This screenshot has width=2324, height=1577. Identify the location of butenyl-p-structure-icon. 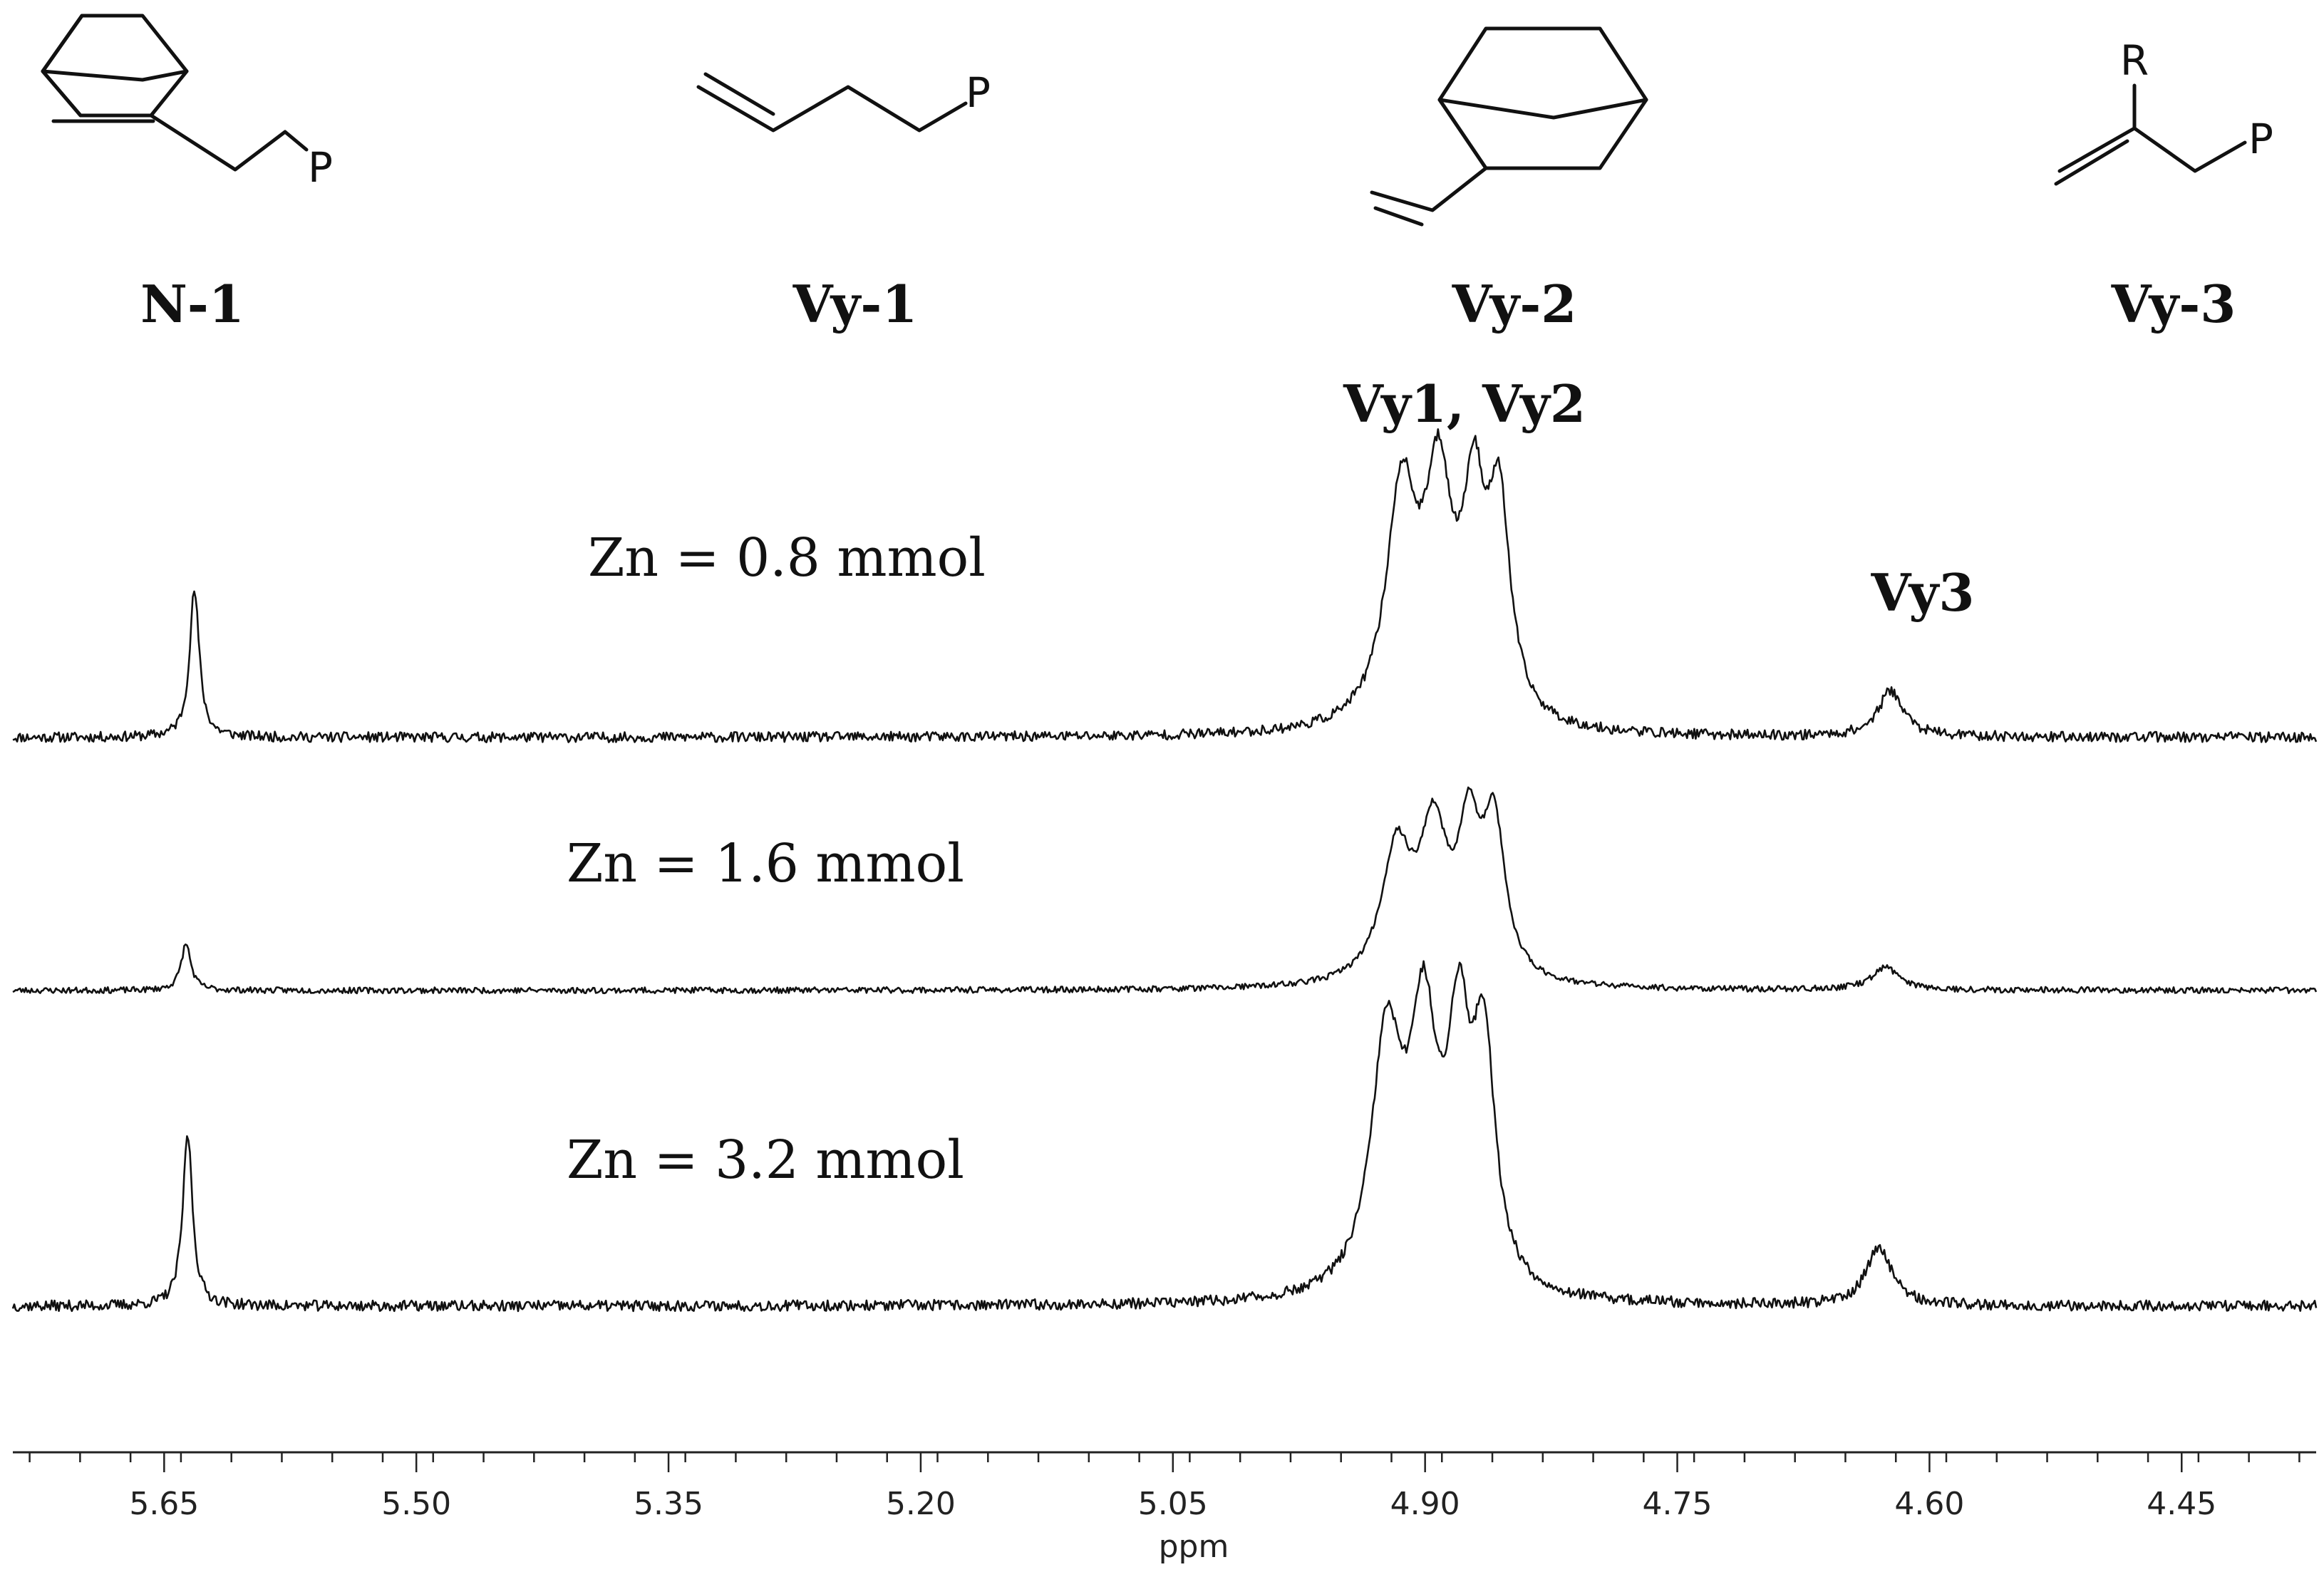
(832, 102).